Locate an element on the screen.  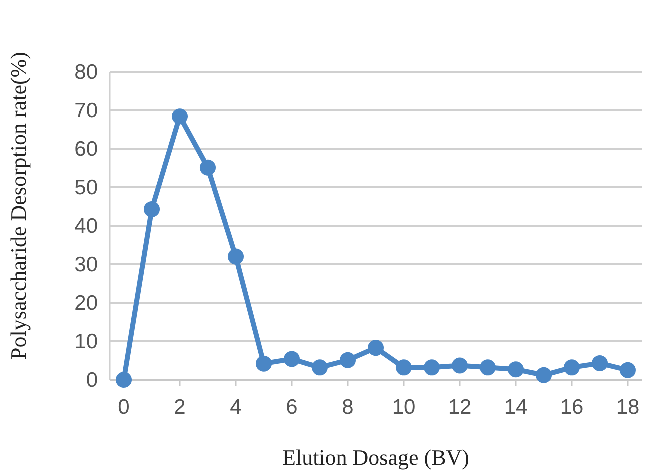
x-tick-label: 6 is located at coordinates (292, 407).